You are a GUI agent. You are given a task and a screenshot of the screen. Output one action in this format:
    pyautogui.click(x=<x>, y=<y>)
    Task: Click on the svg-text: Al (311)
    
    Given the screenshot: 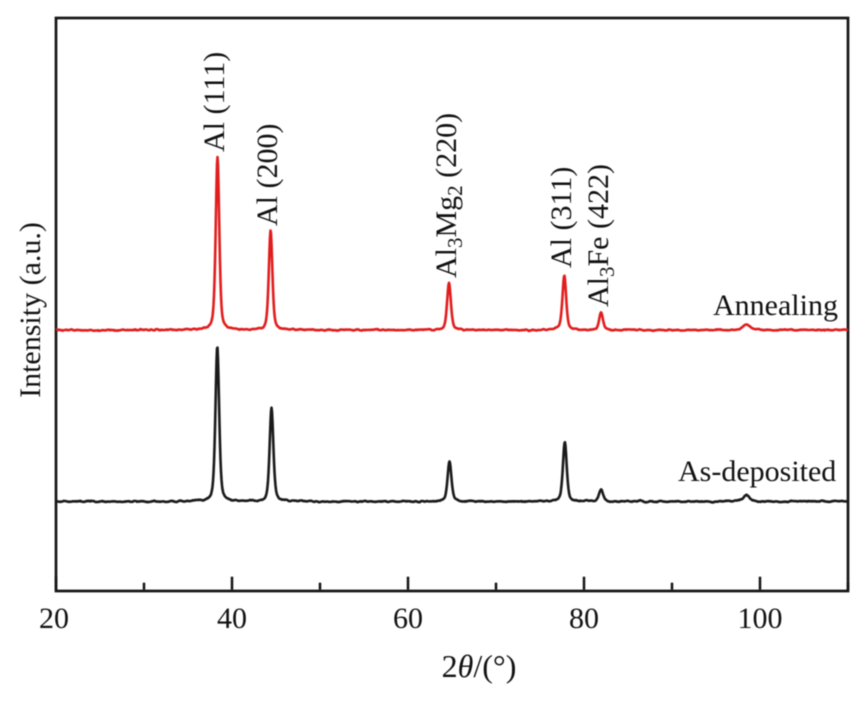 What is the action you would take?
    pyautogui.click(x=561, y=217)
    